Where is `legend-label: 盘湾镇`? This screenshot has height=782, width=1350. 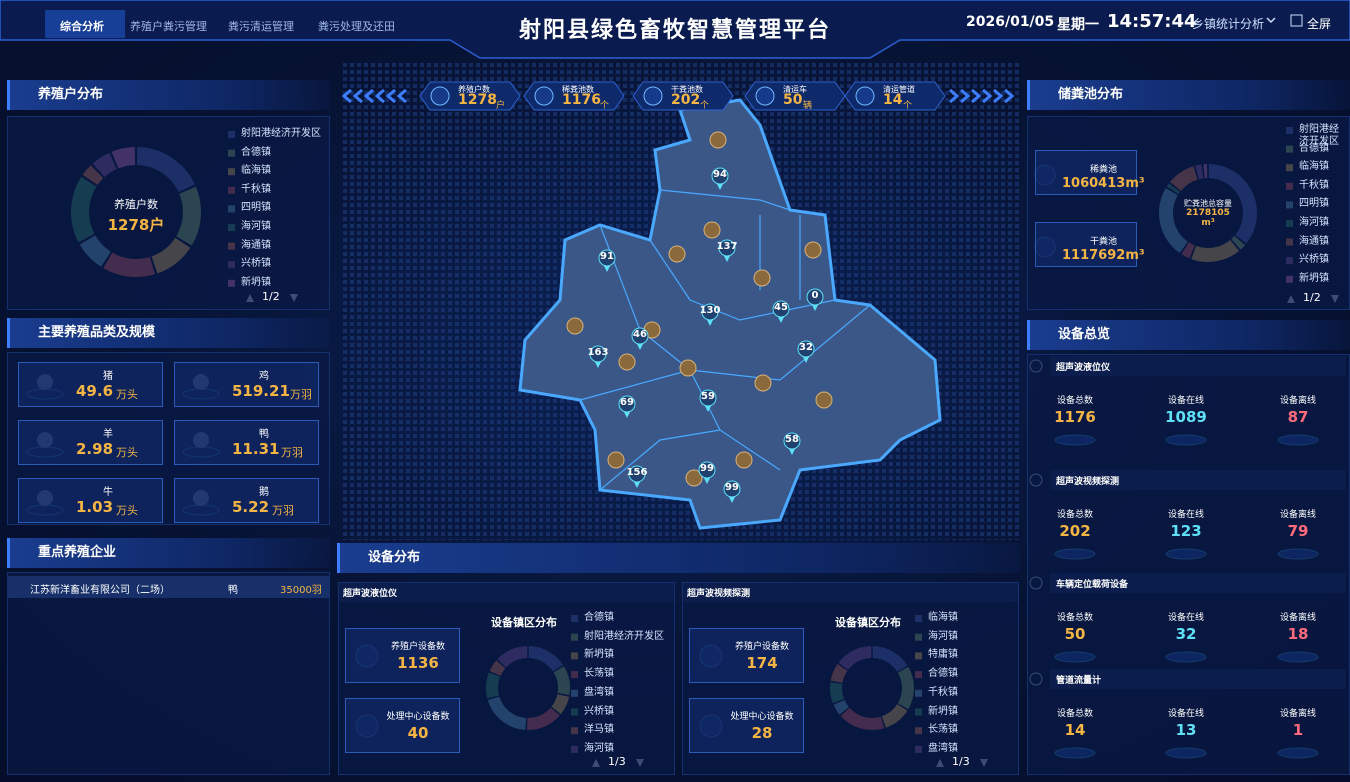 legend-label: 盘湾镇 is located at coordinates (943, 748).